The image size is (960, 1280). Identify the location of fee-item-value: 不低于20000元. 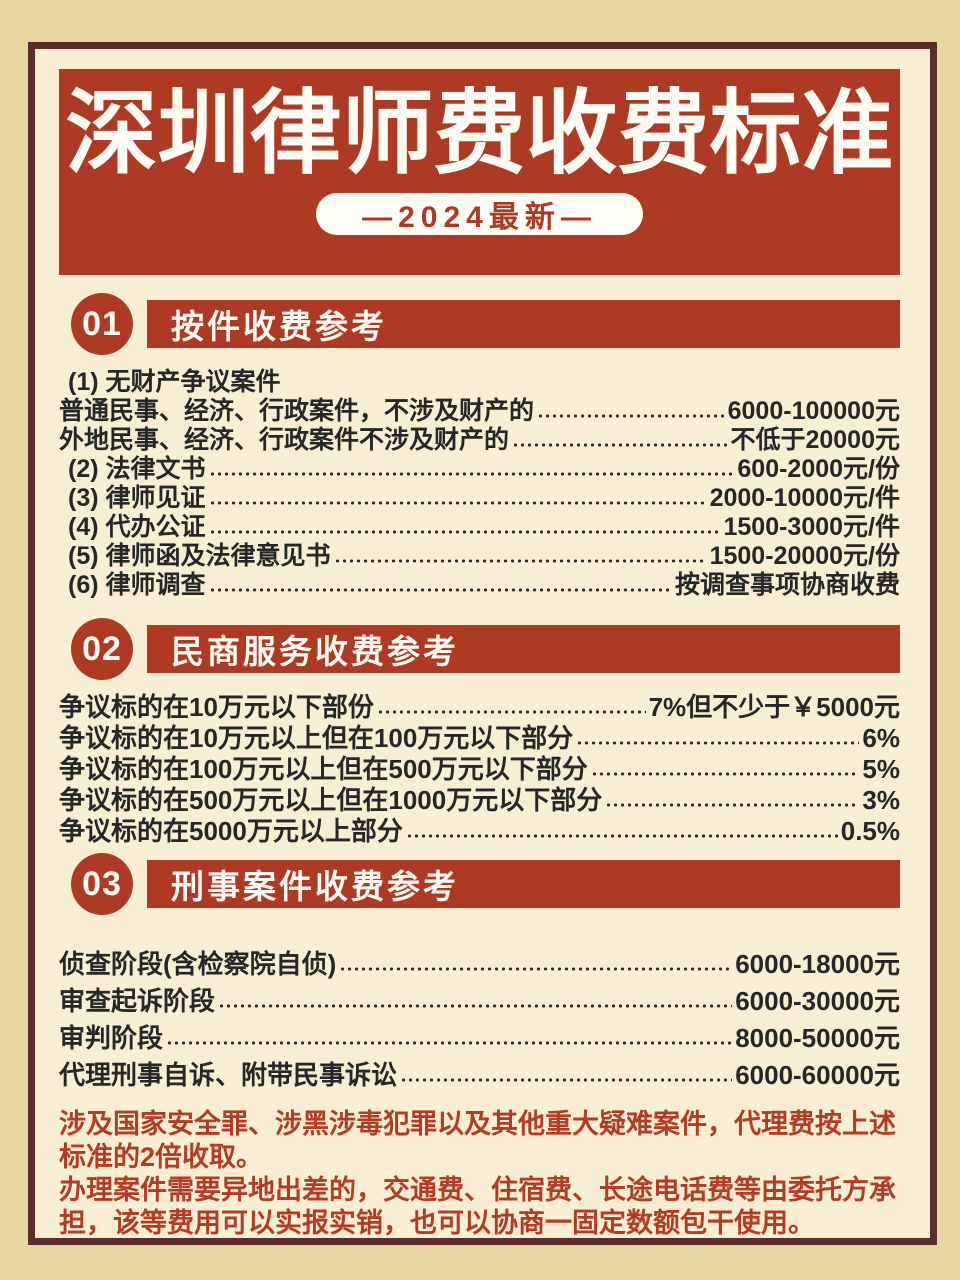
(815, 440).